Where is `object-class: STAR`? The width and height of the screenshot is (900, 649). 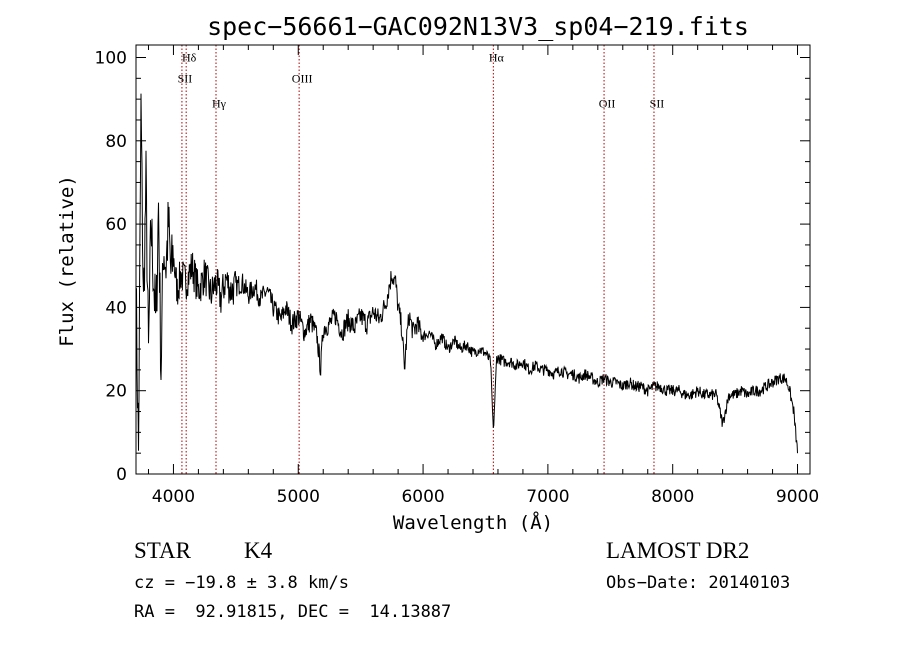 object-class: STAR is located at coordinates (162, 550).